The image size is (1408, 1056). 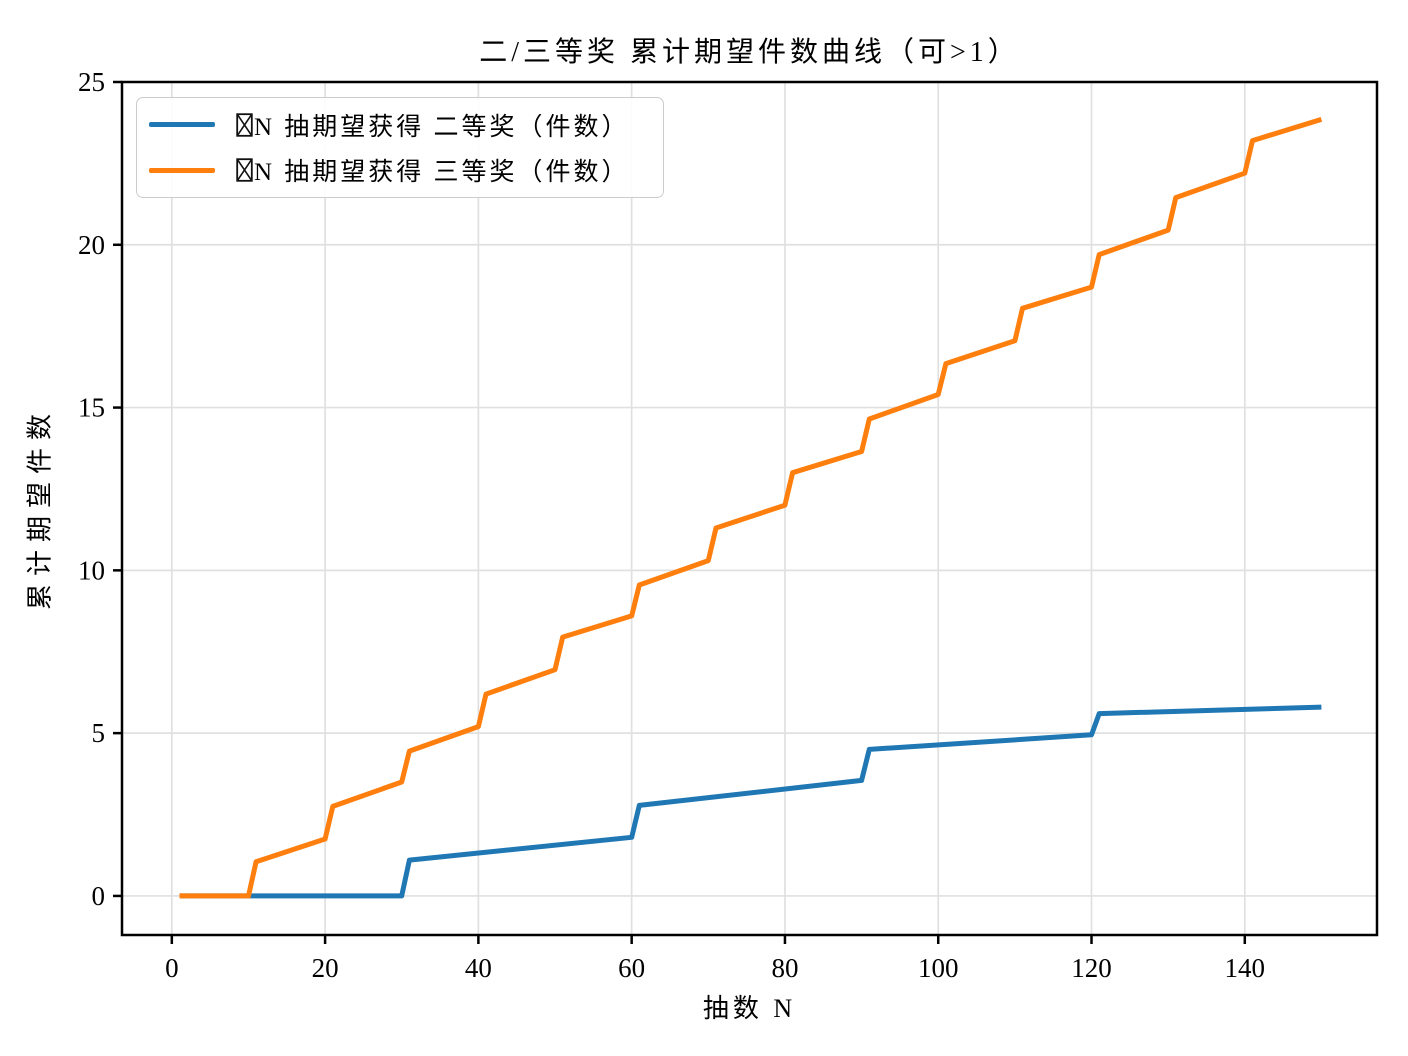 I want to click on legend-label-third-prize: N 抽期望获得 三等奖（件数）, so click(x=433, y=170).